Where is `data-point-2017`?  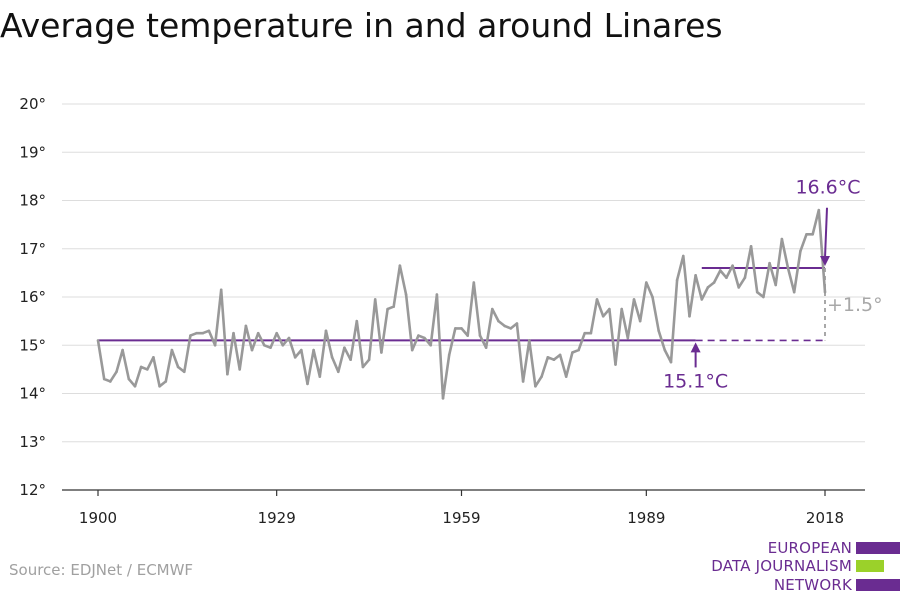
data-point-2017 is located at coordinates (819, 210).